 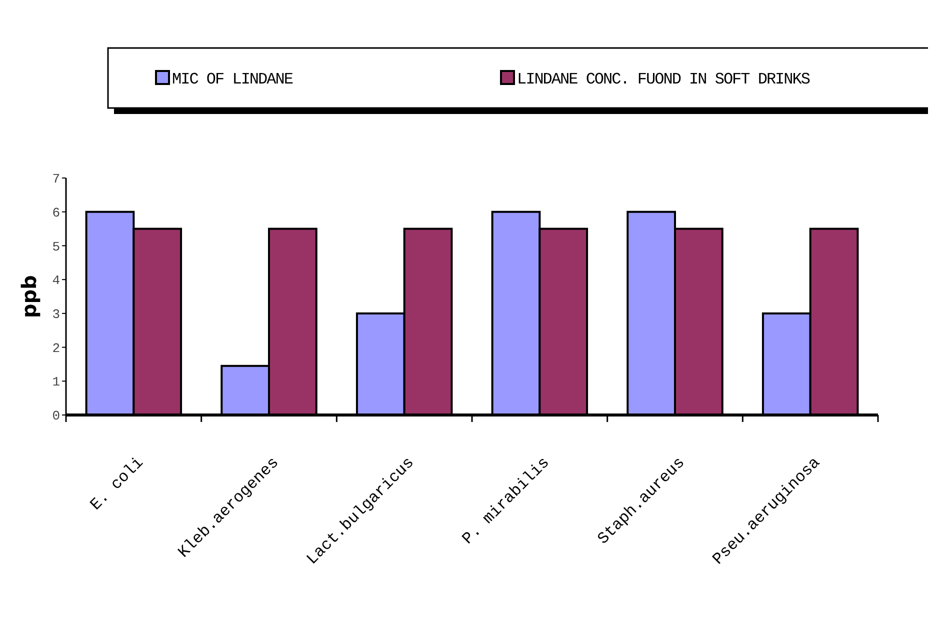 I want to click on y-tick-label: 5, so click(x=56, y=246).